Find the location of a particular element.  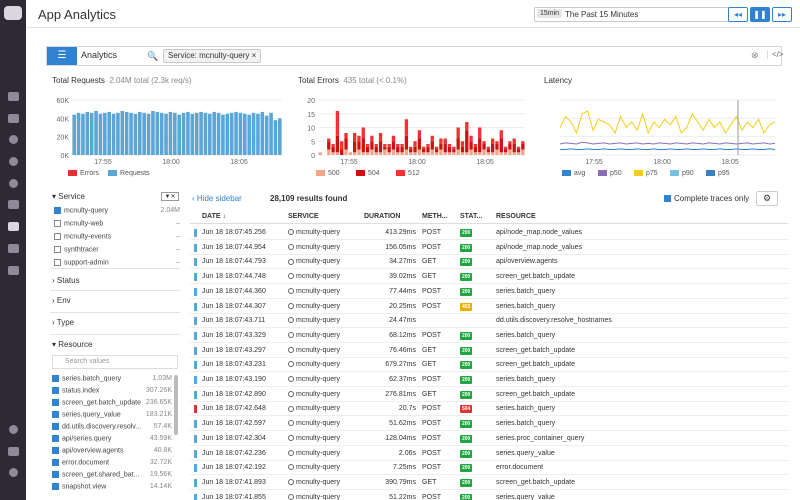

time-forward-button: ▸▸ is located at coordinates (782, 14).